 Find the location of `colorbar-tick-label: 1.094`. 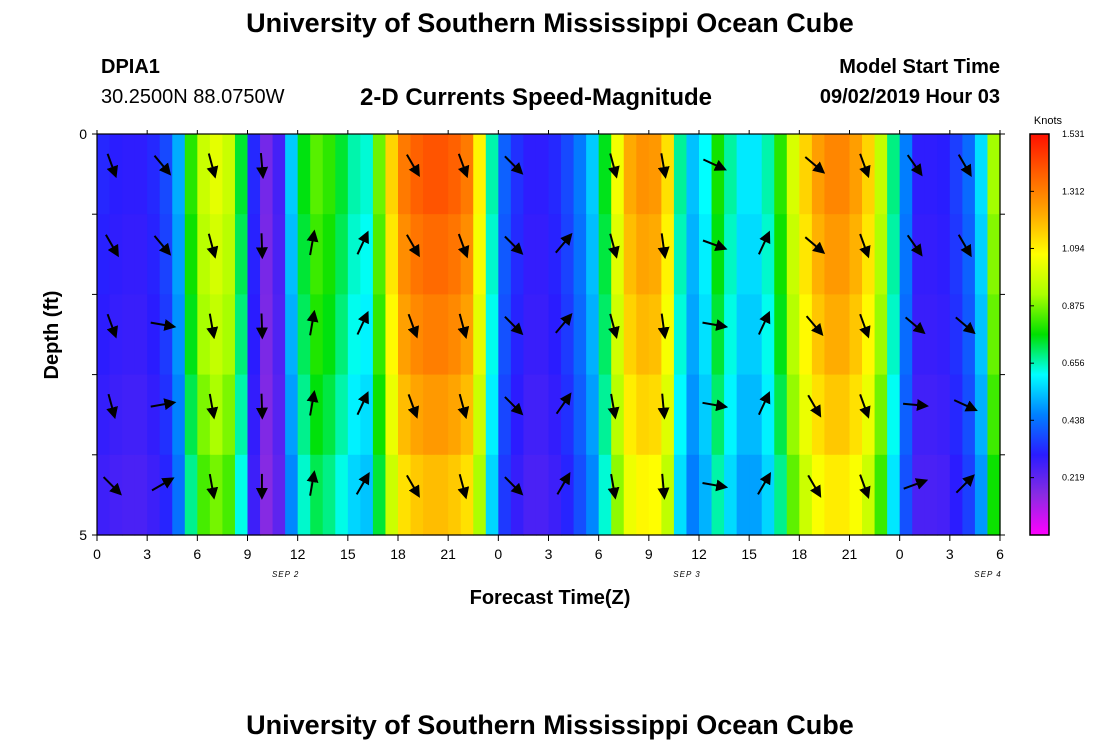

colorbar-tick-label: 1.094 is located at coordinates (1073, 248).